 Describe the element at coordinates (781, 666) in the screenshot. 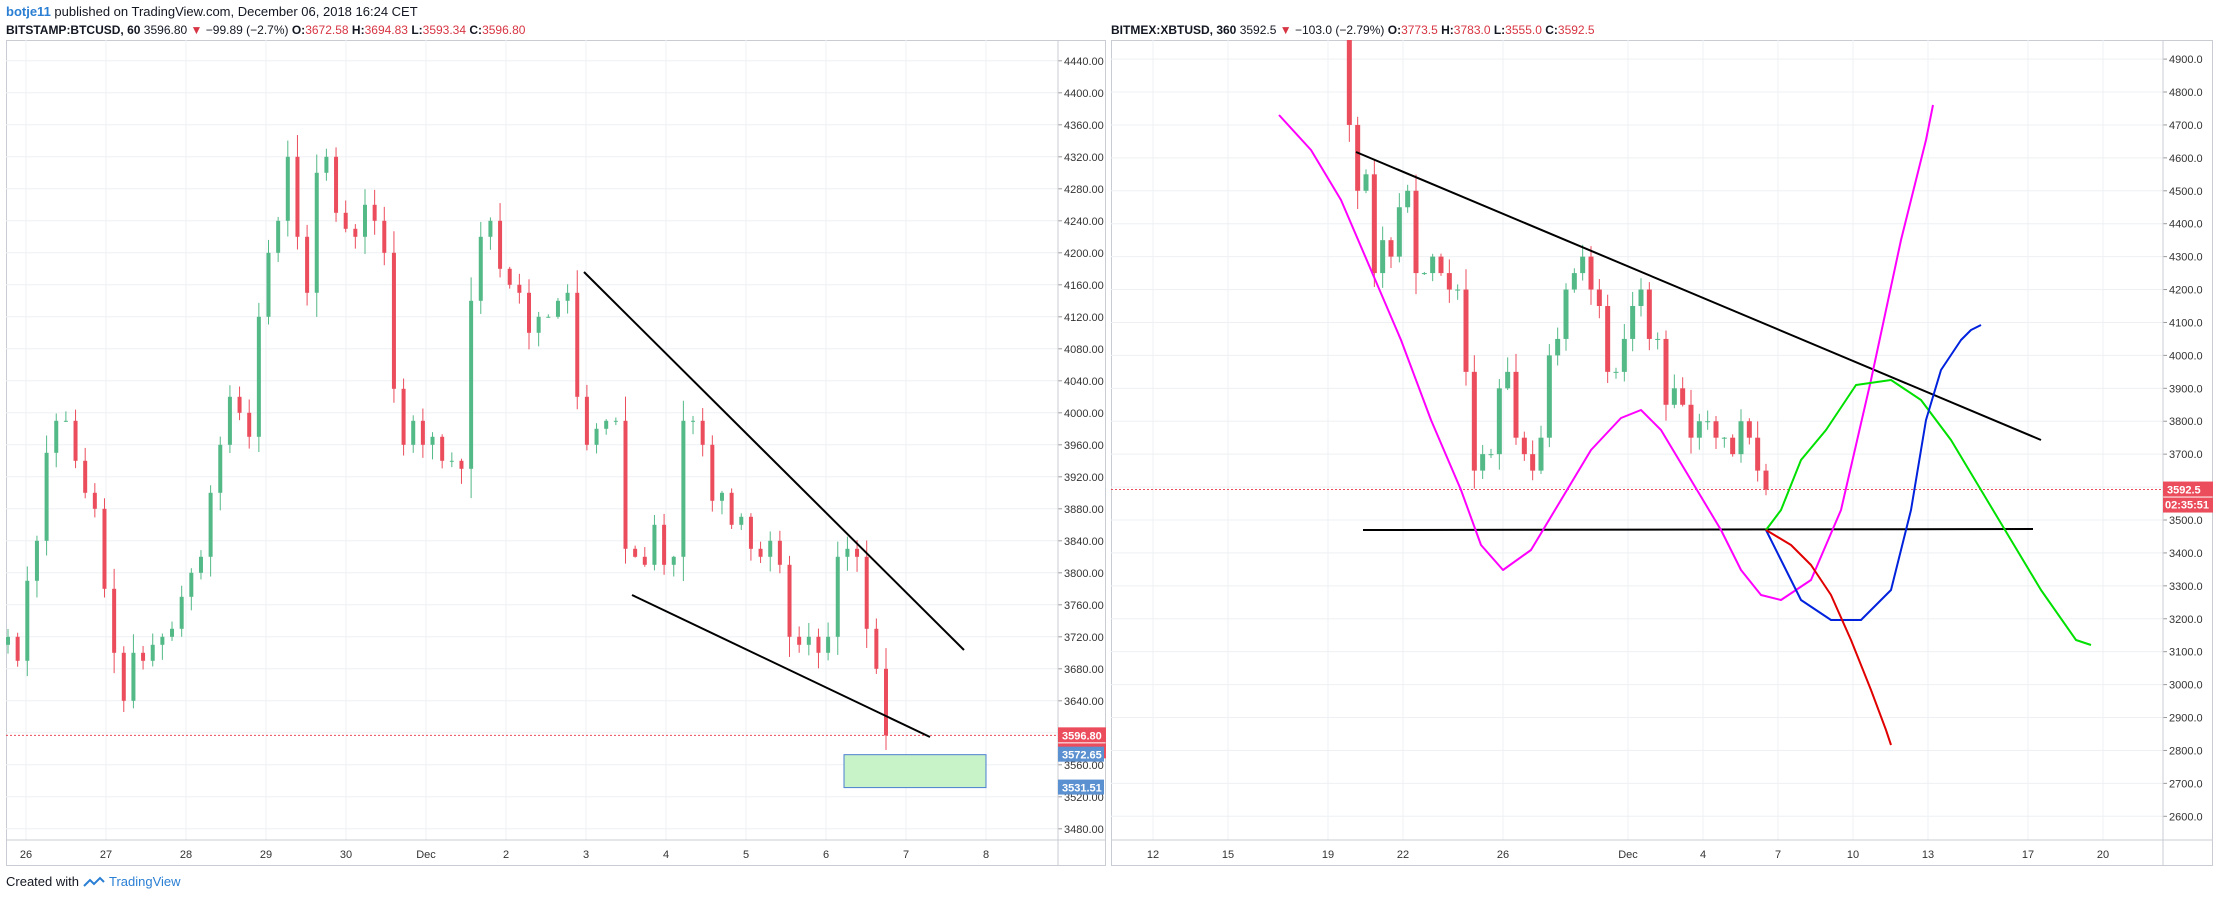

I see `lower-trendline` at that location.